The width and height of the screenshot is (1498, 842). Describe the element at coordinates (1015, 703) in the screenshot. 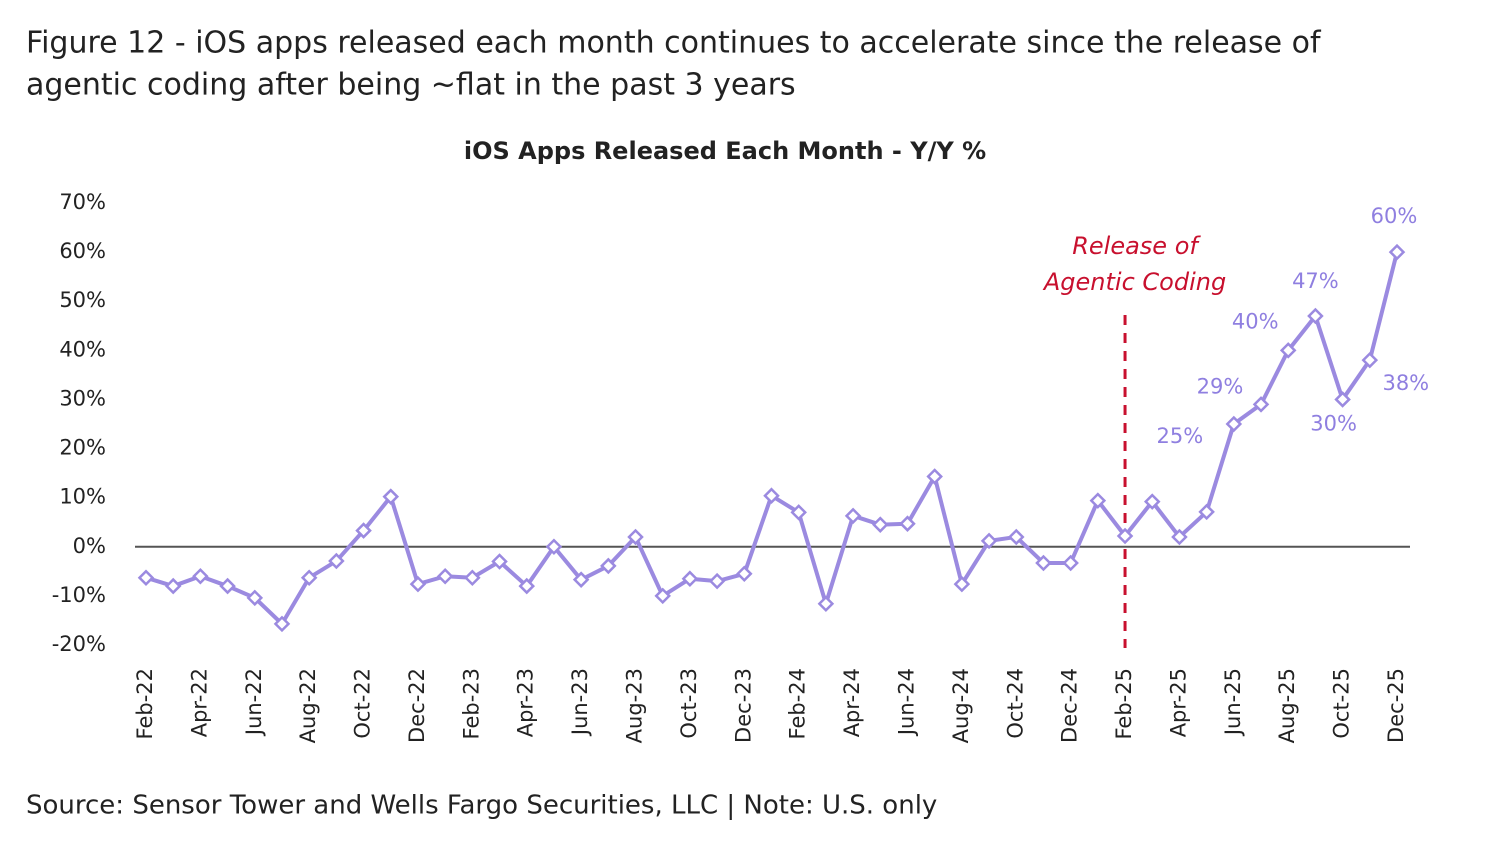

I see `x-tick-label: Oct-24` at that location.